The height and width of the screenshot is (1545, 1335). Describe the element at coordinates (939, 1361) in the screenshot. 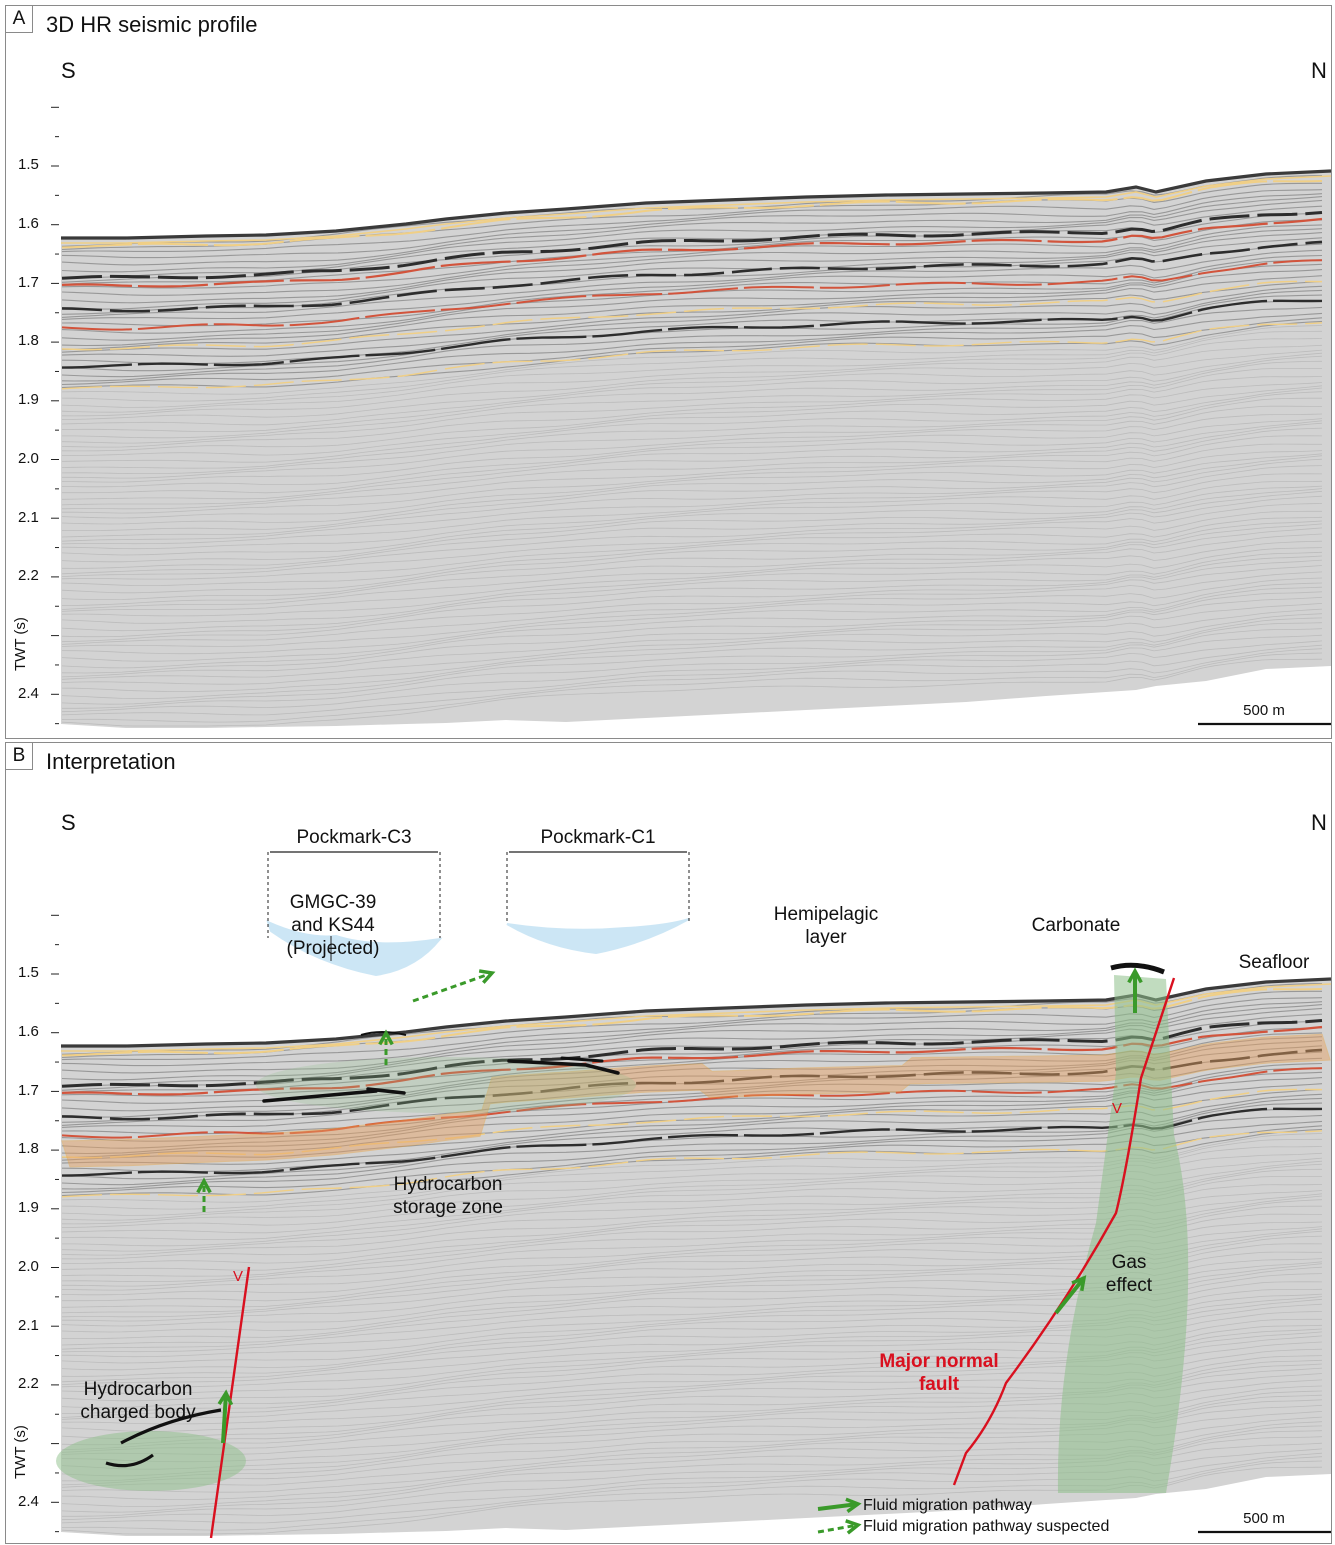

I see `fault-label-line1: Major normal` at that location.